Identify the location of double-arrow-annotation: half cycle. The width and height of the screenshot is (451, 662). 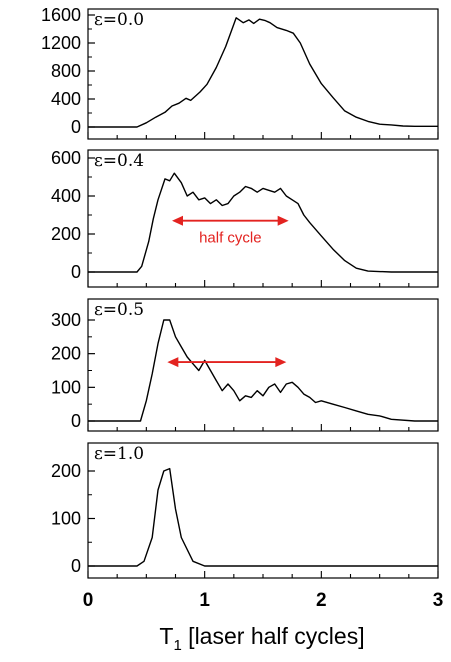
(230, 231).